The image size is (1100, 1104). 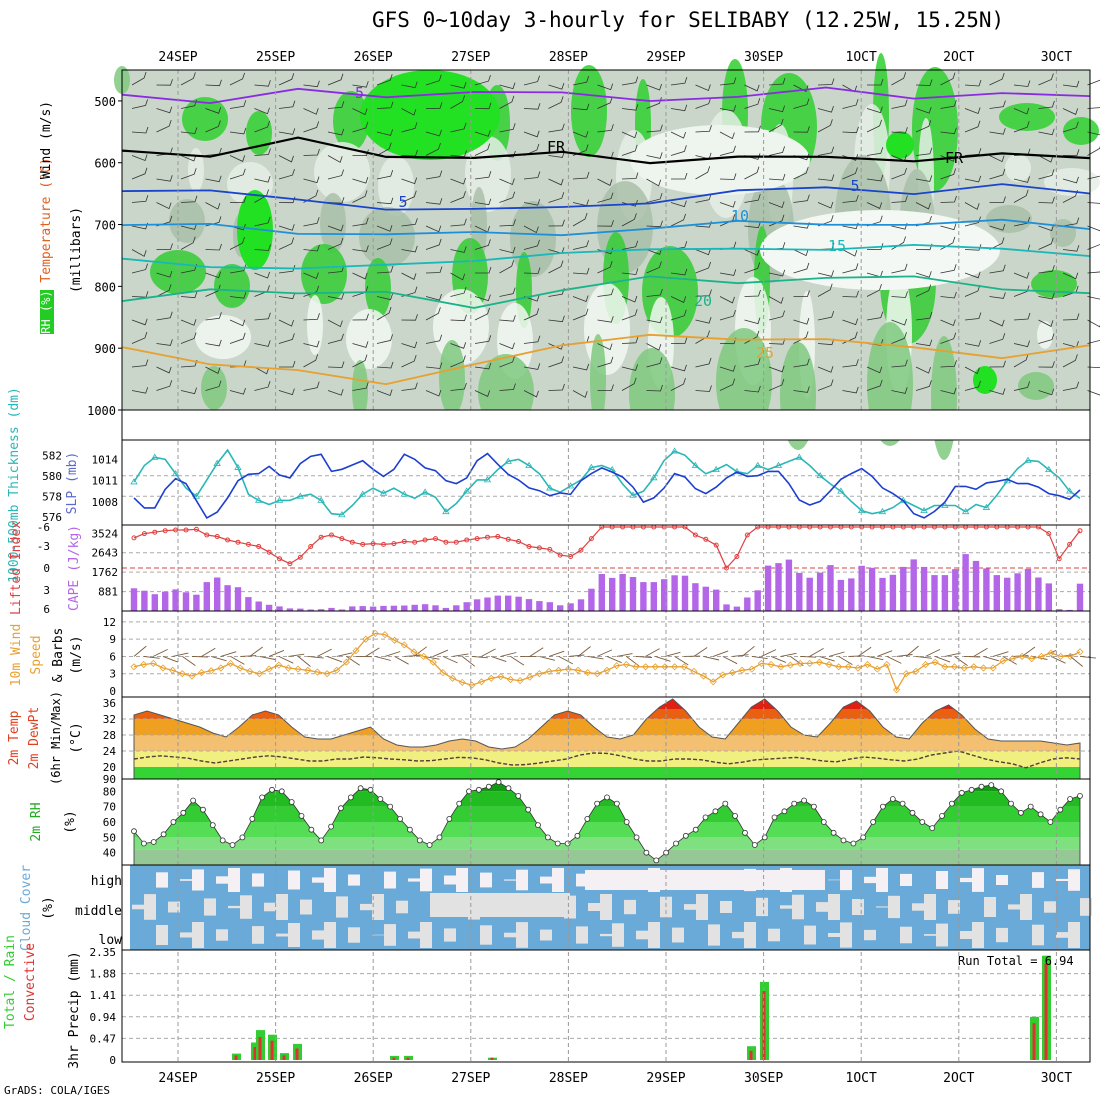 I want to click on precip-panel, so click(x=606, y=1006).